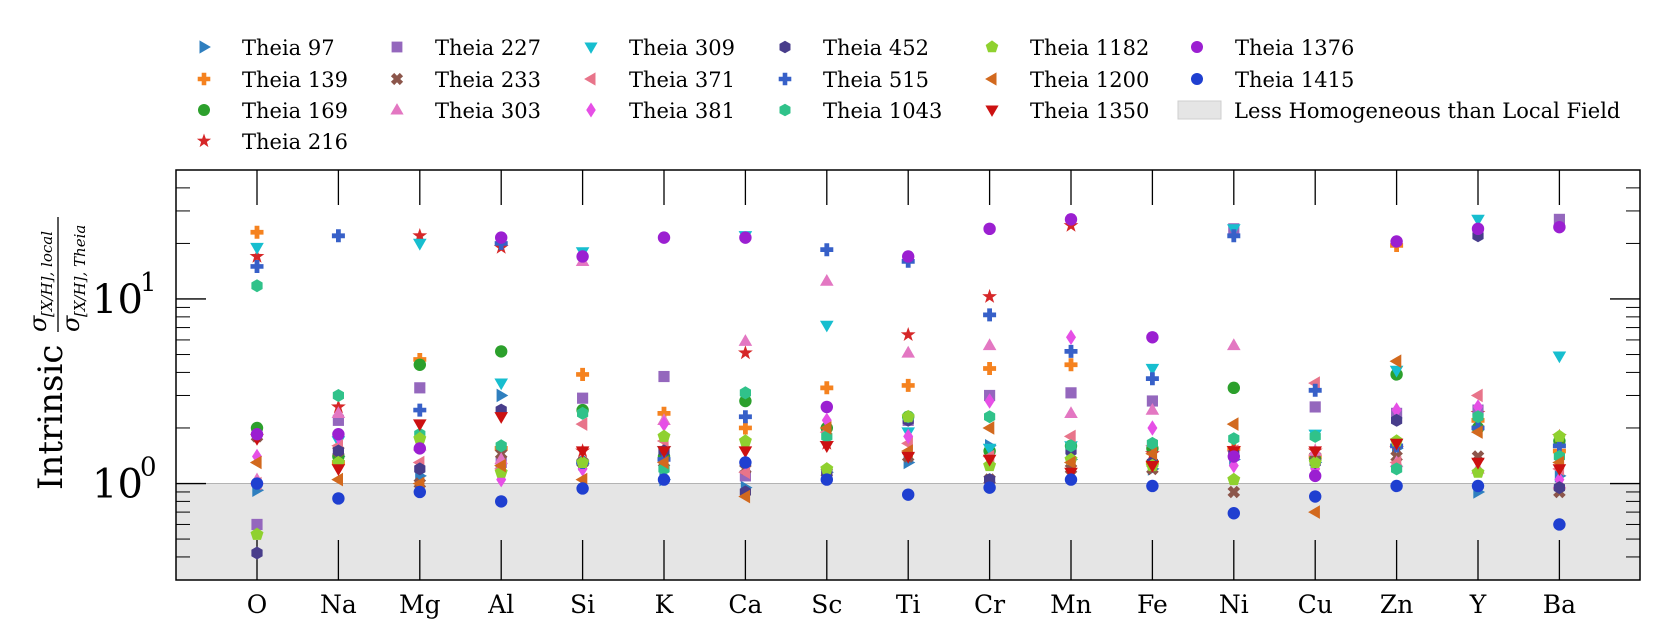 This screenshot has width=1661, height=639. I want to click on data-point-theia-227-na, so click(338, 420).